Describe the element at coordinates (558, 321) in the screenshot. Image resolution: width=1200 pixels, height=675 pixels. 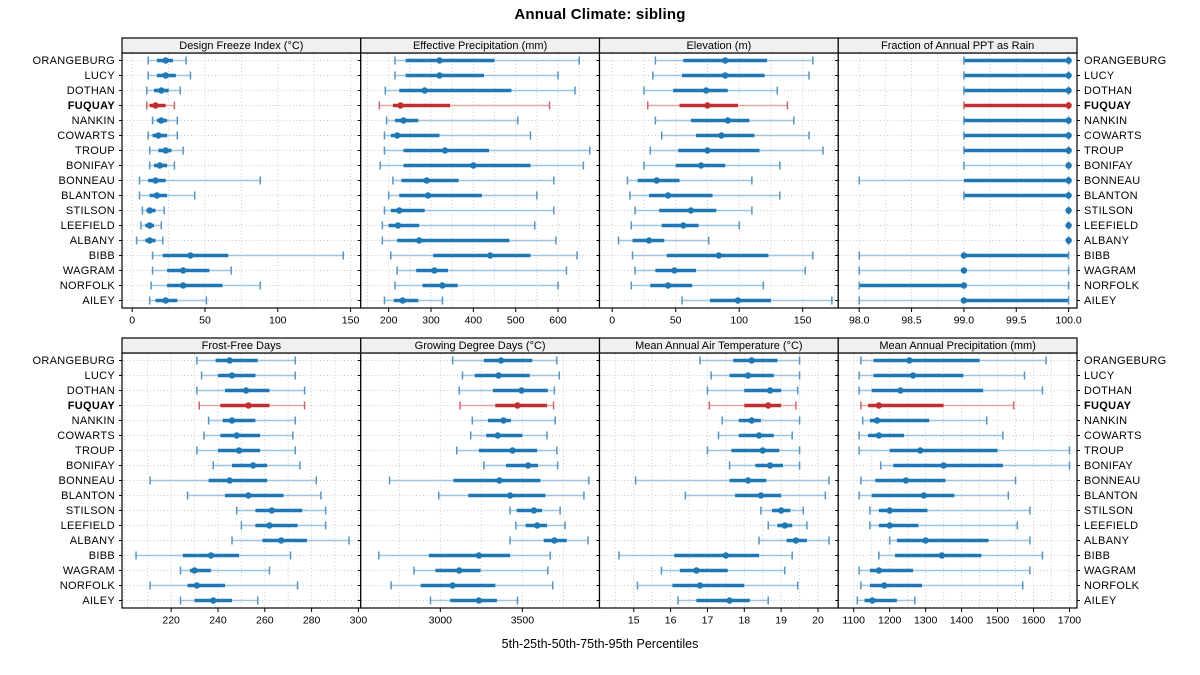
I see `axis-tick-label: 600` at that location.